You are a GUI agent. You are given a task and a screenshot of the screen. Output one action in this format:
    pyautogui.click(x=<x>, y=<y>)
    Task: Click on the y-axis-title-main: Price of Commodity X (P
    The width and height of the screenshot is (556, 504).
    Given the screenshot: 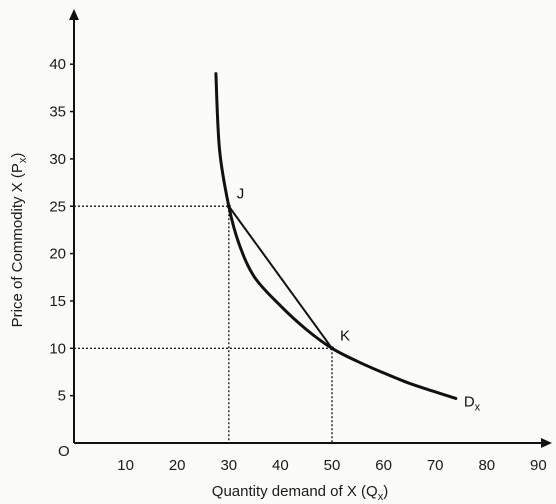 What is the action you would take?
    pyautogui.click(x=17, y=245)
    